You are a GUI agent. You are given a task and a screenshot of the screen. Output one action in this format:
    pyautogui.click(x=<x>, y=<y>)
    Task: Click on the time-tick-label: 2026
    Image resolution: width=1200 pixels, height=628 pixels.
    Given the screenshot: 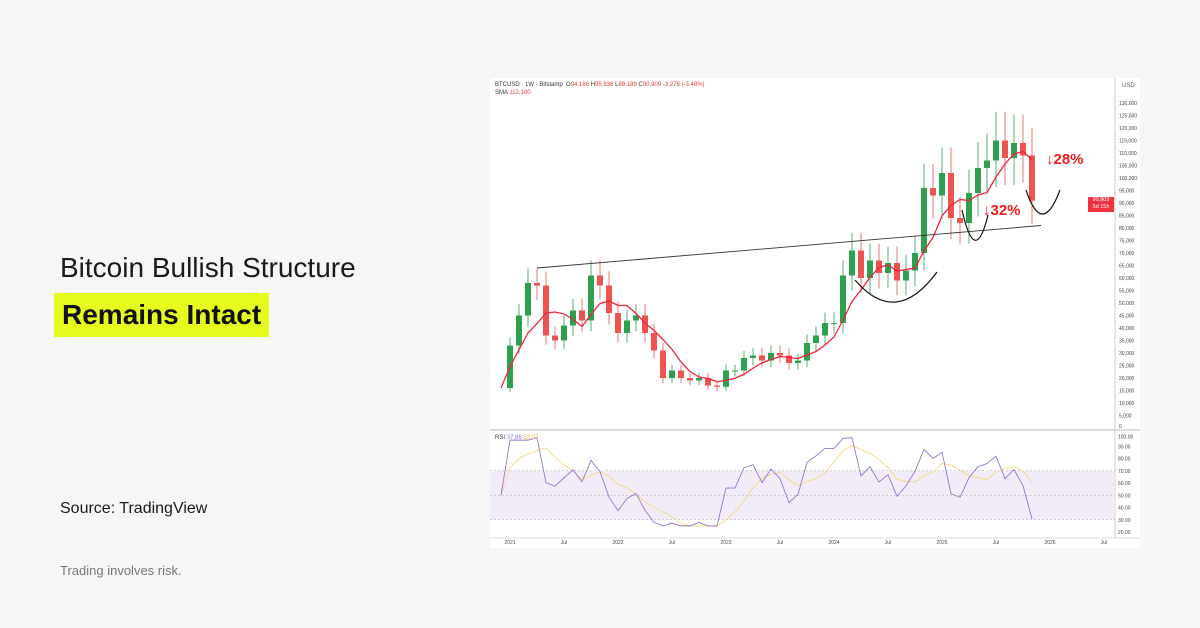 What is the action you would take?
    pyautogui.click(x=1049, y=543)
    